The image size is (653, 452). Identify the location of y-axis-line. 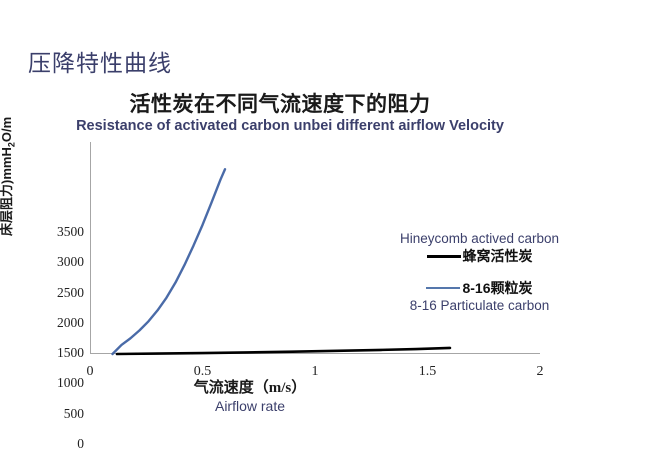
(90, 248).